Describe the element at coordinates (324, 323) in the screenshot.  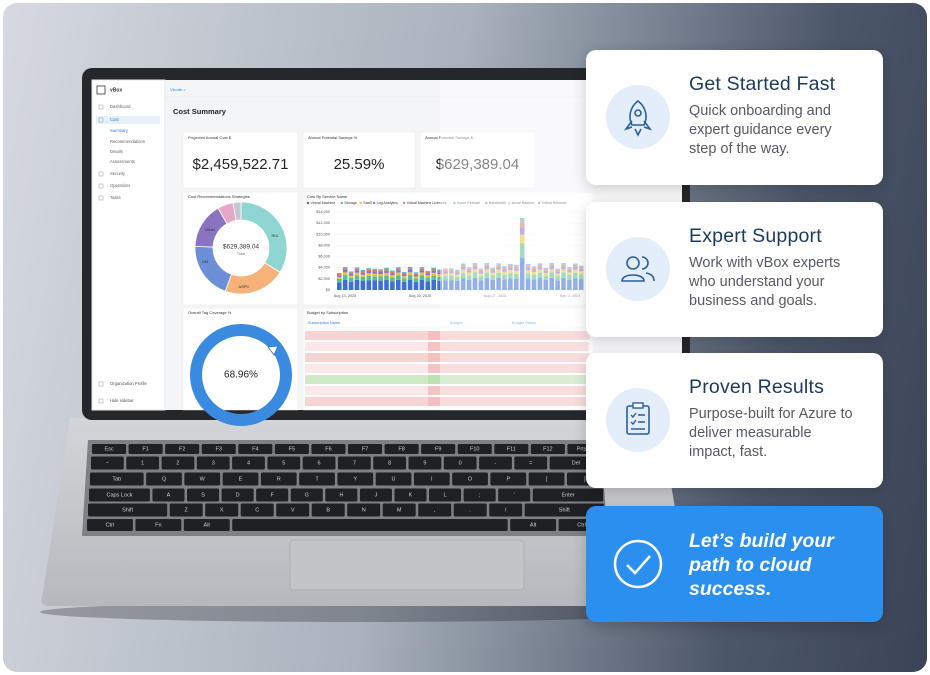
I see `column-header: Subscription Name` at that location.